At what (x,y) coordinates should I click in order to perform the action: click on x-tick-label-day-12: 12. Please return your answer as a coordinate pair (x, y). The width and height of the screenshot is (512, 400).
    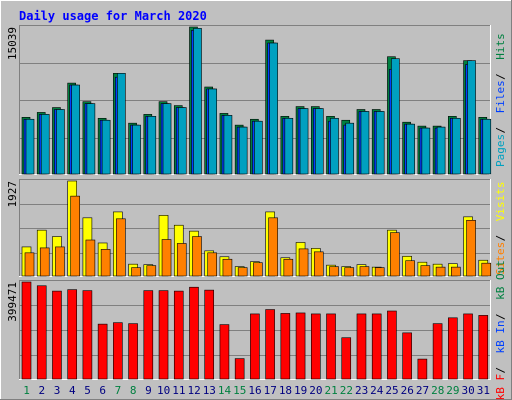
    Looking at the image, I should click on (193, 390).